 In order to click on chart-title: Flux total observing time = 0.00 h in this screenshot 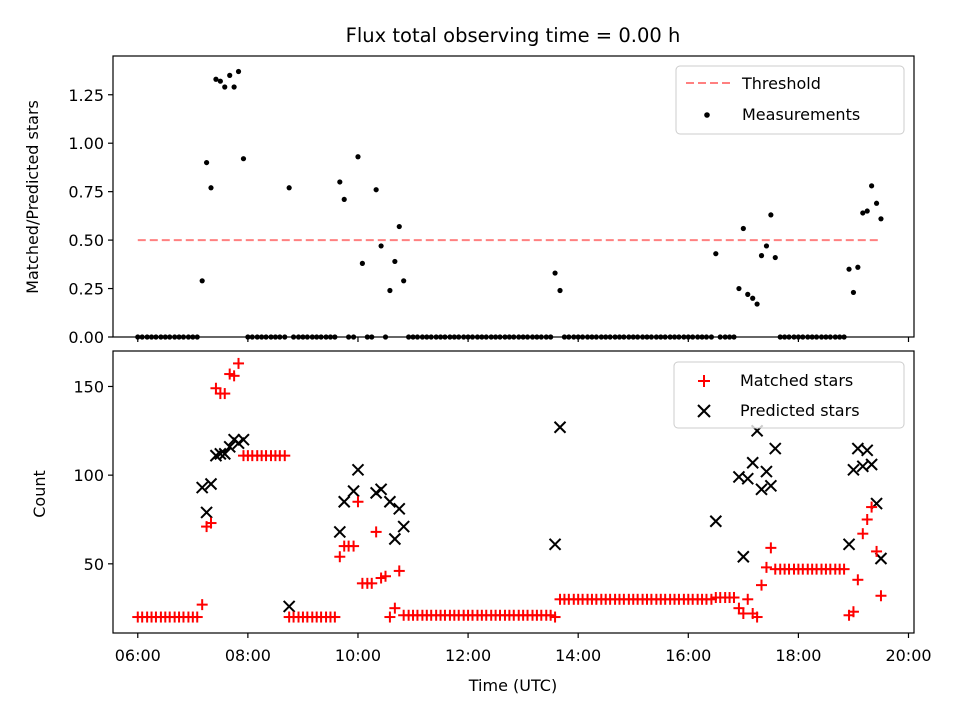, I will do `click(513, 35)`.